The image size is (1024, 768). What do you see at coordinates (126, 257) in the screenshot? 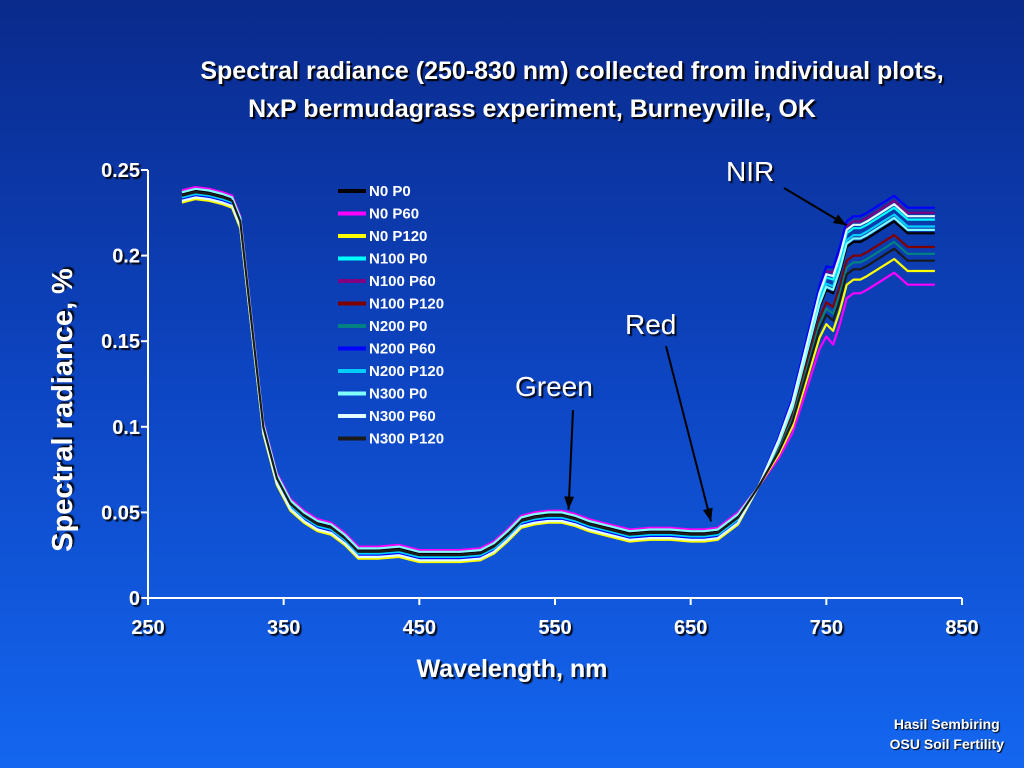
I see `y-tick-label: 0.2` at bounding box center [126, 257].